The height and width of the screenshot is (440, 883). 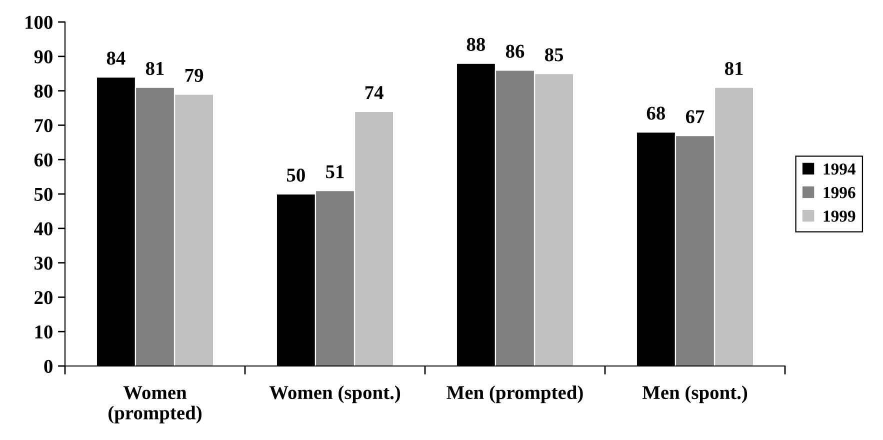 I want to click on y-tick-label: 30, so click(x=43, y=263).